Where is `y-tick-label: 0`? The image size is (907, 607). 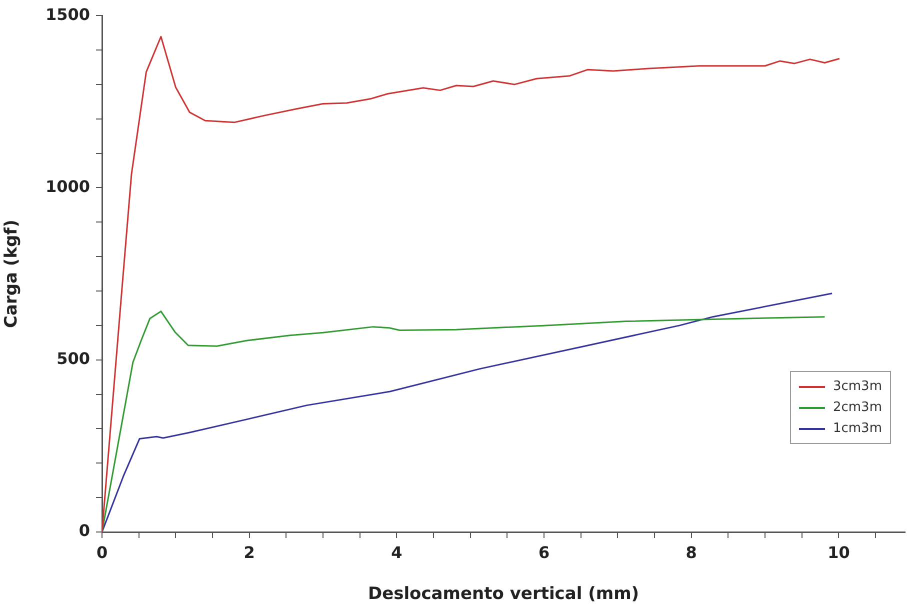 y-tick-label: 0 is located at coordinates (84, 530).